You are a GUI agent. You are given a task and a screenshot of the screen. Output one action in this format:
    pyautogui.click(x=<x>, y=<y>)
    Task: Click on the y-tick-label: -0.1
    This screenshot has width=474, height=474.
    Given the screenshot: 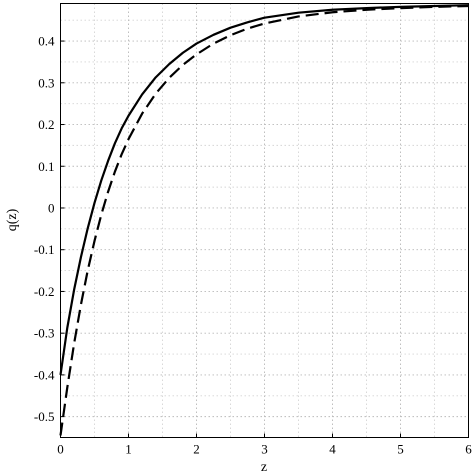 What is the action you would take?
    pyautogui.click(x=44, y=249)
    